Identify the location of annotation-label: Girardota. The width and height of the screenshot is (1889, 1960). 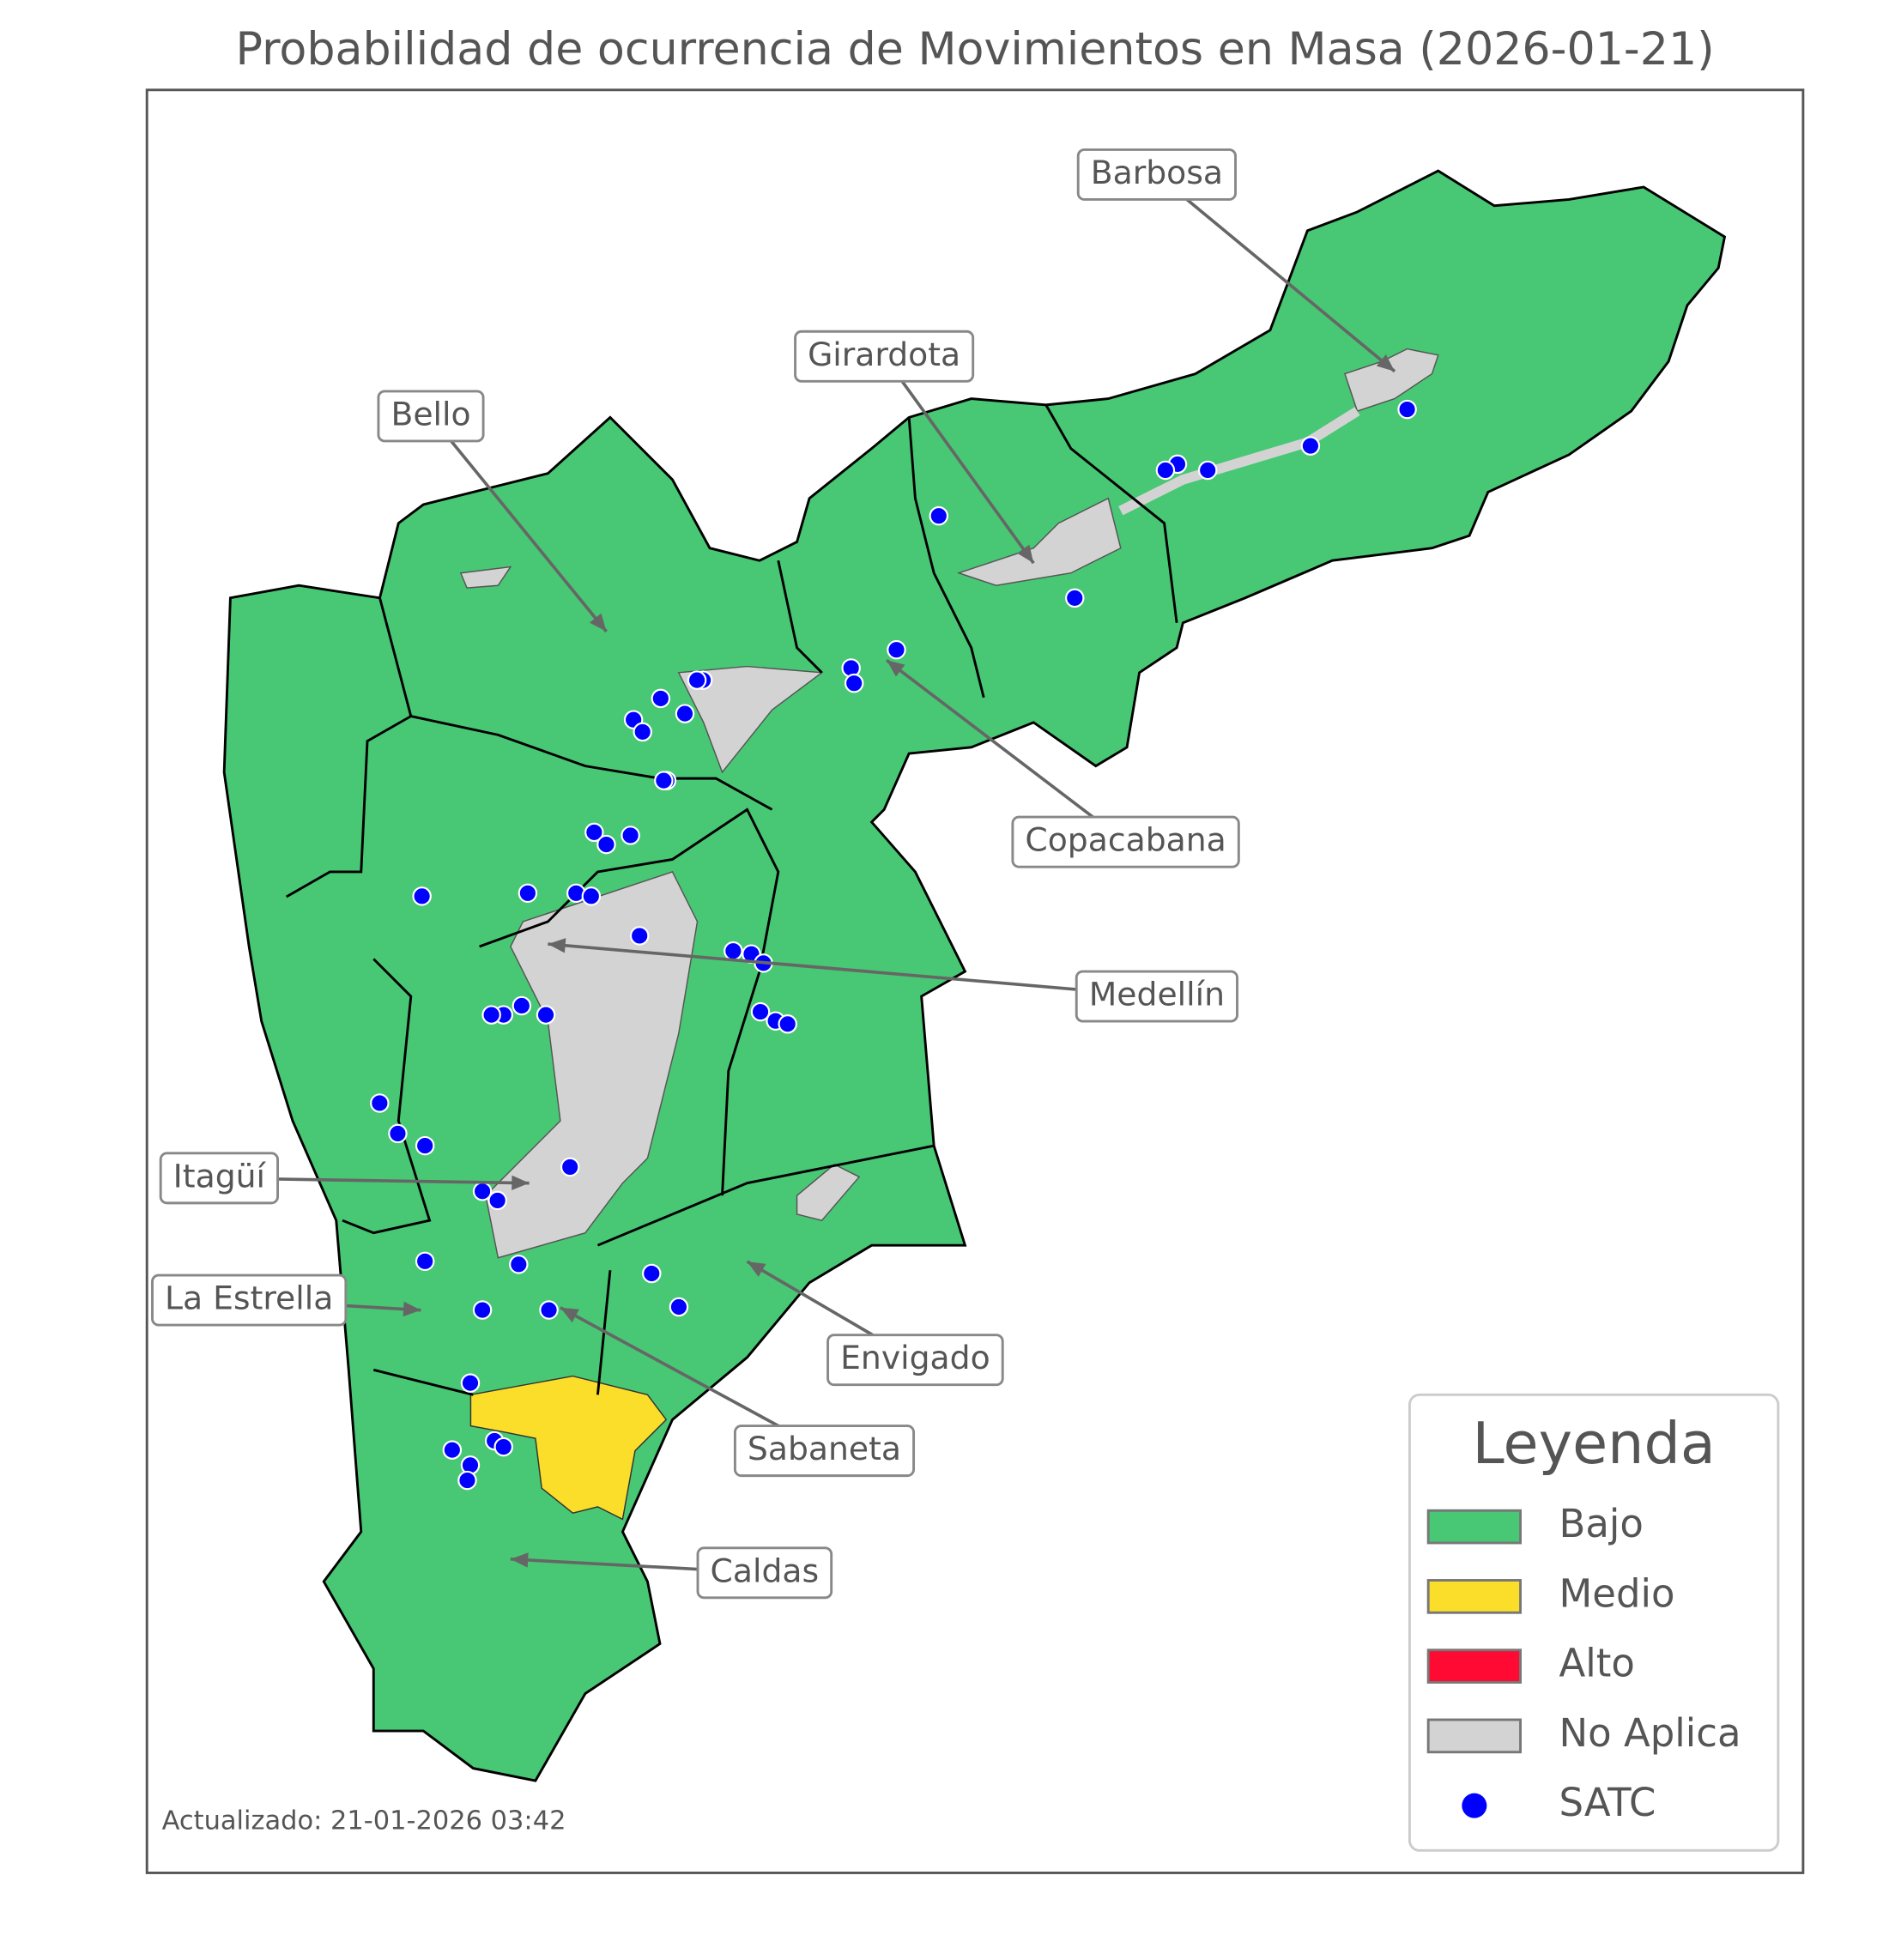
(884, 354).